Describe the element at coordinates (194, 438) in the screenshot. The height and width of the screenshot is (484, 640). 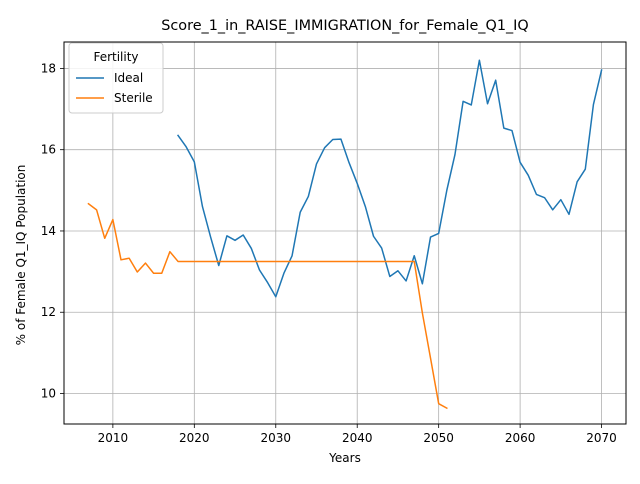
I see `x-tick-label: 2020` at that location.